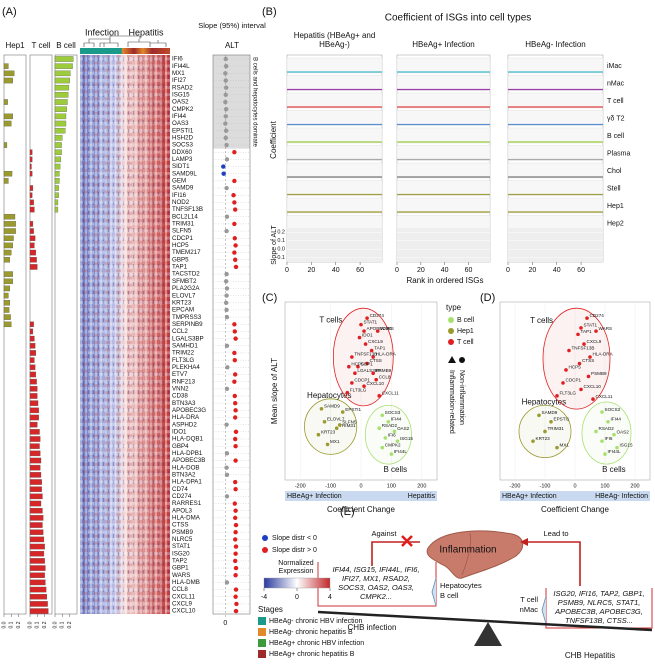  Describe the element at coordinates (376, 360) in the screenshot. I see `point-label: CTSS` at that location.